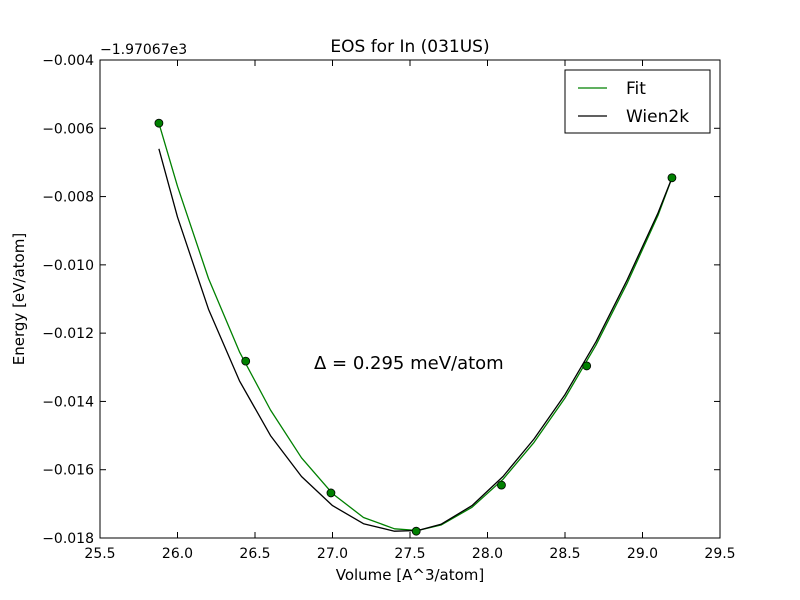 This screenshot has height=600, width=800. I want to click on x-tick-label: 25.5, so click(99, 554).